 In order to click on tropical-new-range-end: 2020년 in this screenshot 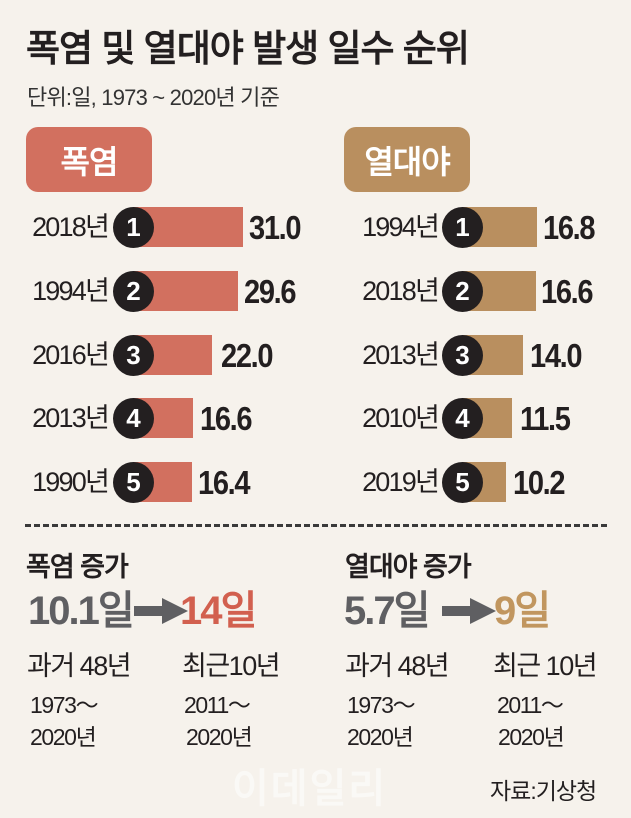, I will do `click(531, 737)`.